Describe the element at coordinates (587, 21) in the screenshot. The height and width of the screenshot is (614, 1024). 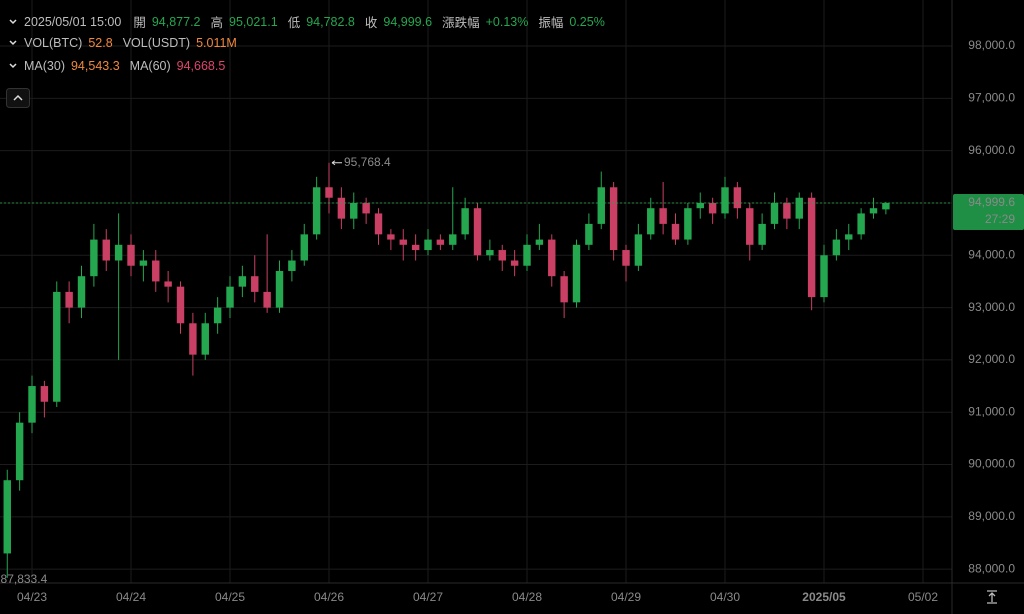
I see `value: 0.25%` at that location.